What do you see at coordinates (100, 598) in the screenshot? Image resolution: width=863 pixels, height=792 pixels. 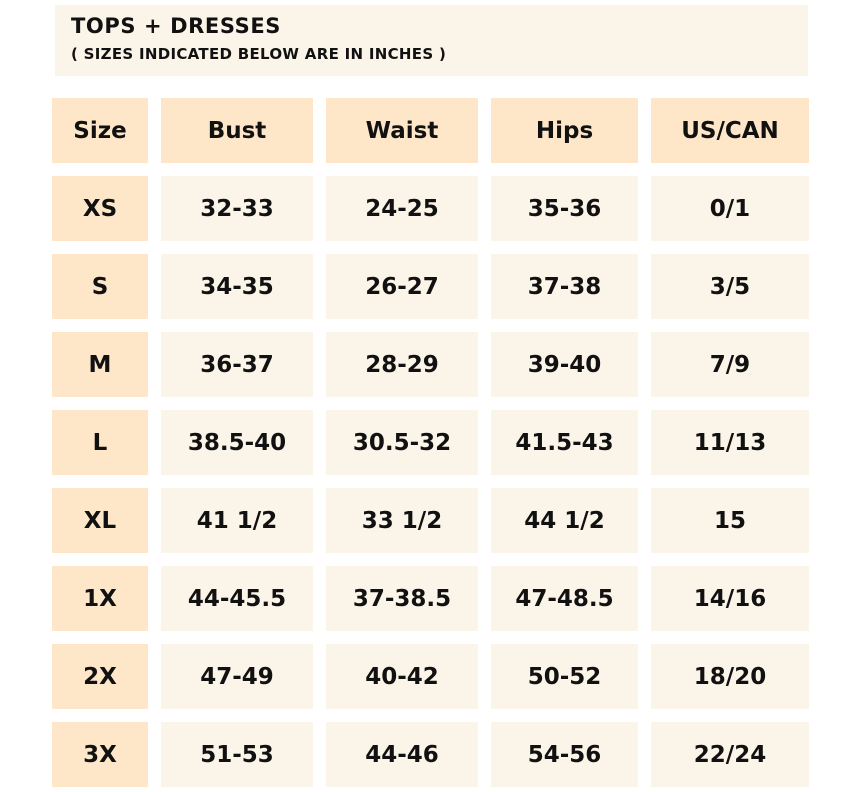 I see `size-label: 1X` at bounding box center [100, 598].